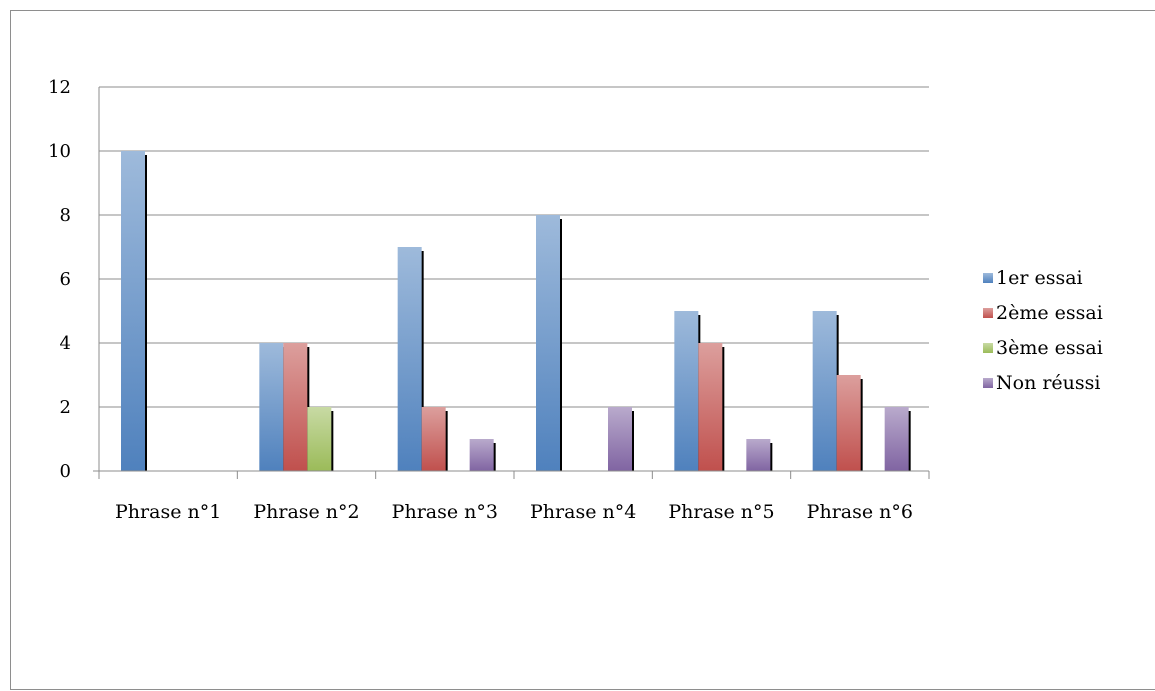 The width and height of the screenshot is (1155, 691). I want to click on x-tick-label: Phrase n°2, so click(306, 512).